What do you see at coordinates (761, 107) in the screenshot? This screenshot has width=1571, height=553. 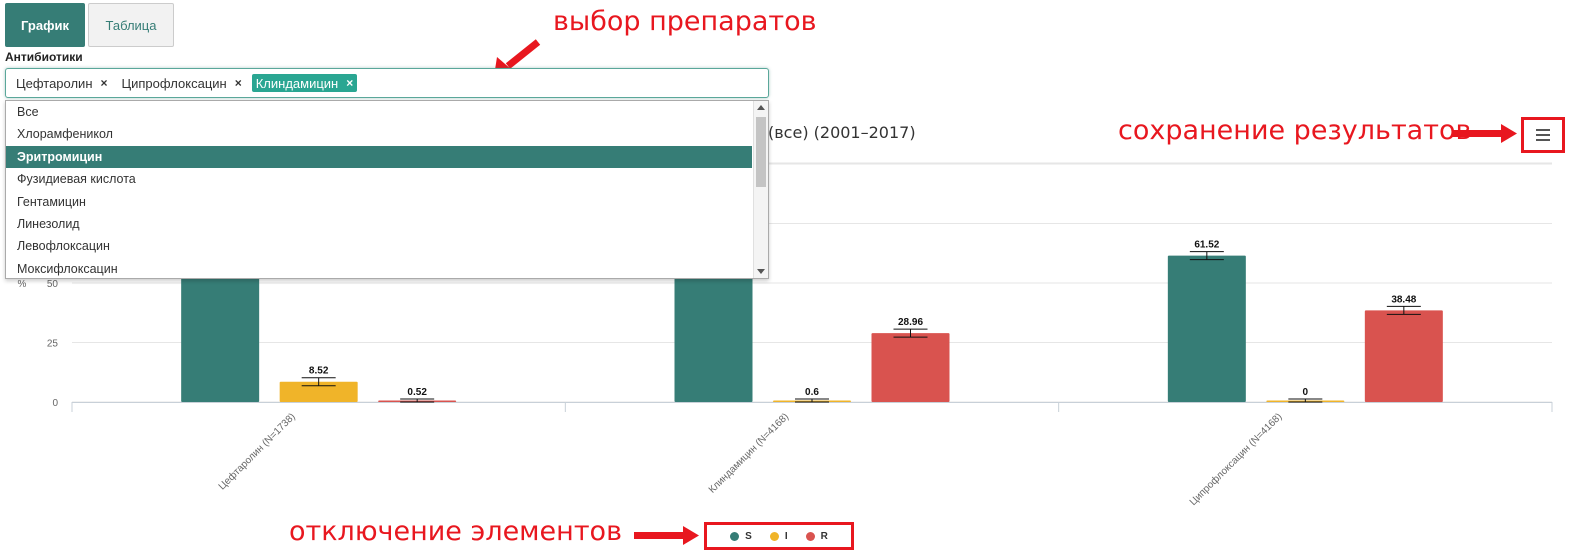 I see `scroll-up-icon` at bounding box center [761, 107].